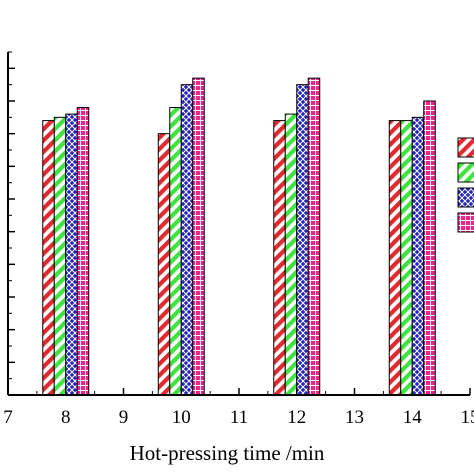 This screenshot has height=474, width=474. Describe the element at coordinates (227, 453) in the screenshot. I see `x-axis-title: Hot-pressing time /min` at that location.